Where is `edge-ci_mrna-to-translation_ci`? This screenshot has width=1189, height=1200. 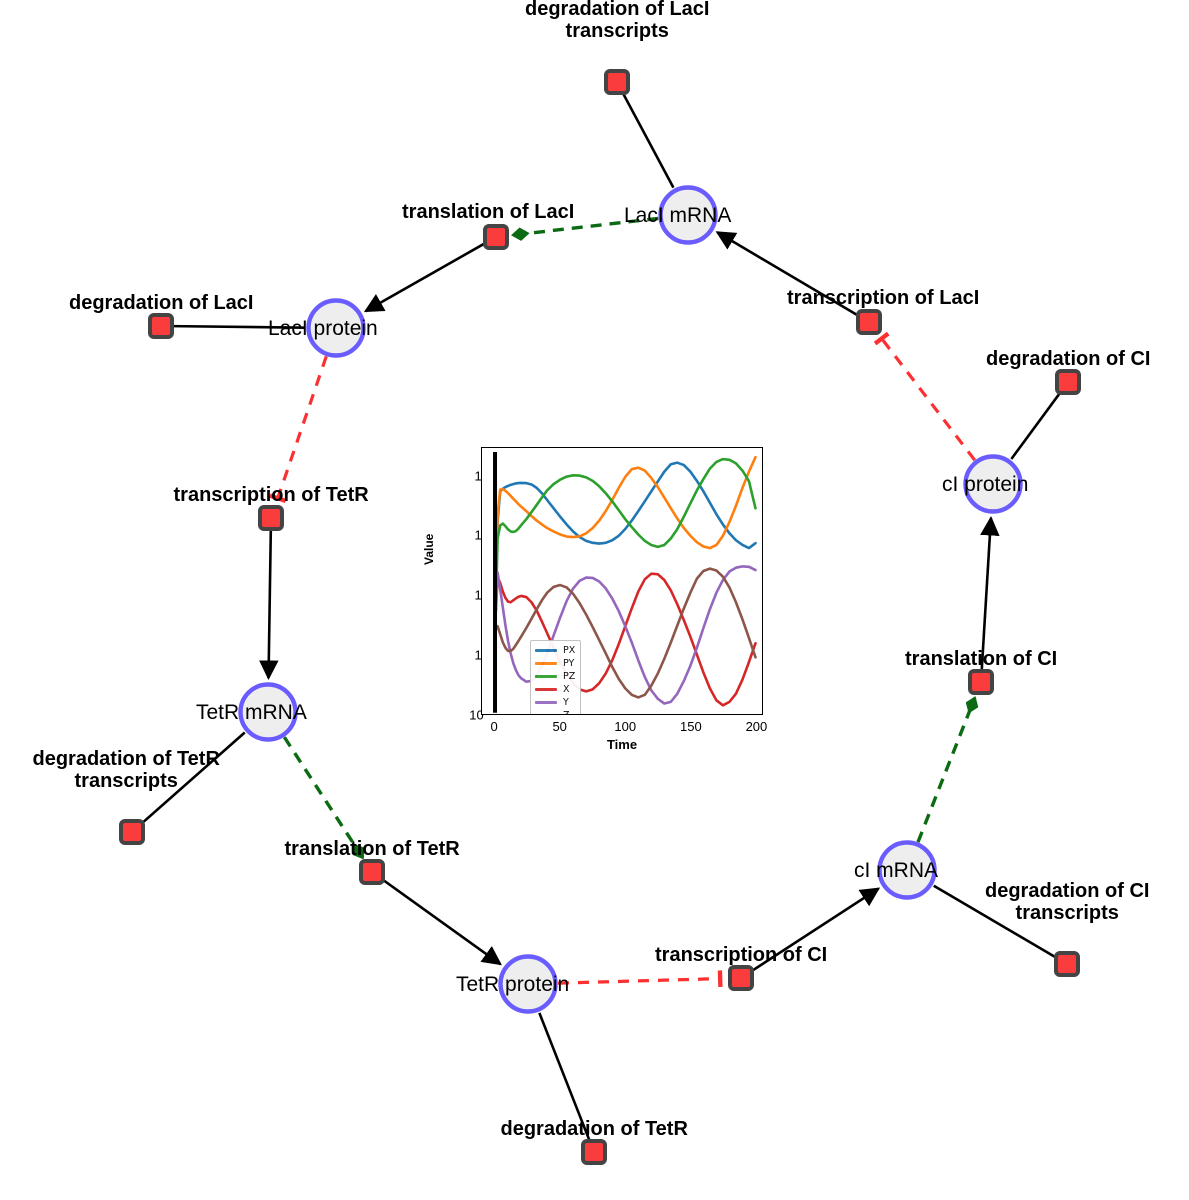
edge-ci_mrna-to-translation_ci is located at coordinates (947, 769).